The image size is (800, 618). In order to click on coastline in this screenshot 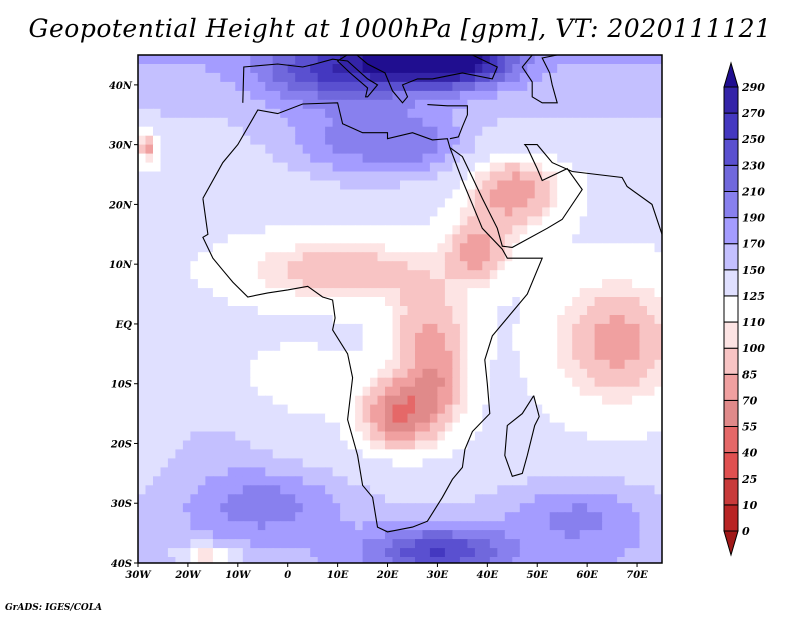, I will do `click(539, 79)`.